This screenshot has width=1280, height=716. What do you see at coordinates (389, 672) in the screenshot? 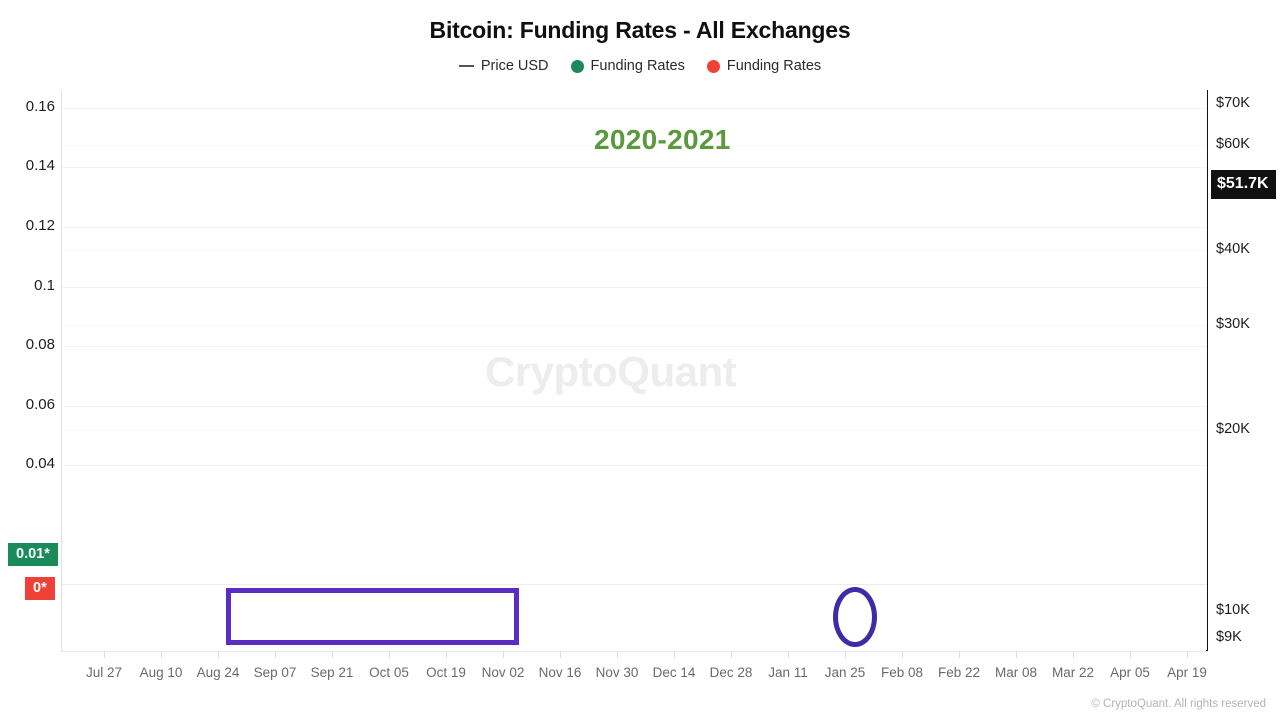
I see `x-axis-tick-label: Oct 05` at bounding box center [389, 672].